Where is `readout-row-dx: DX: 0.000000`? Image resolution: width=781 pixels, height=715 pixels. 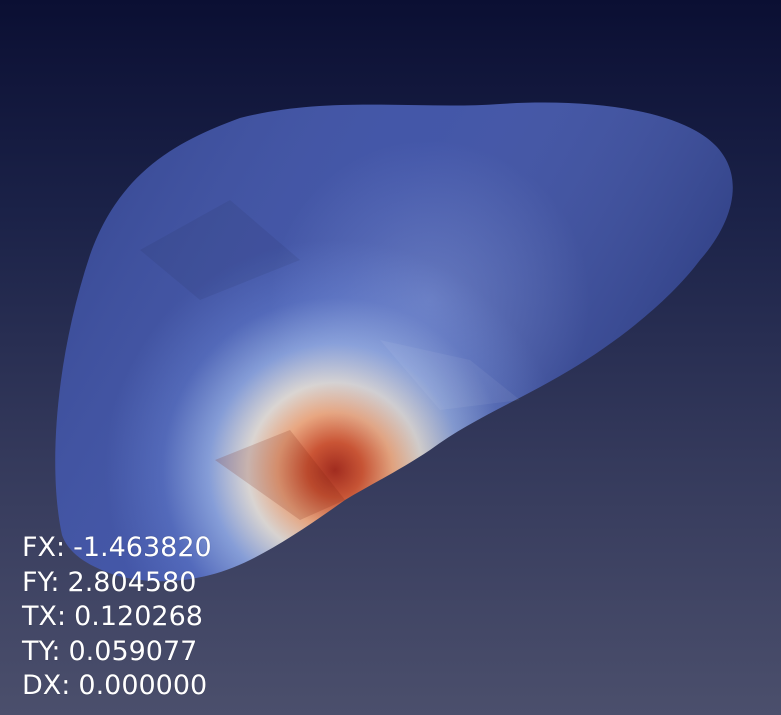 readout-row-dx: DX: 0.000000 is located at coordinates (117, 686).